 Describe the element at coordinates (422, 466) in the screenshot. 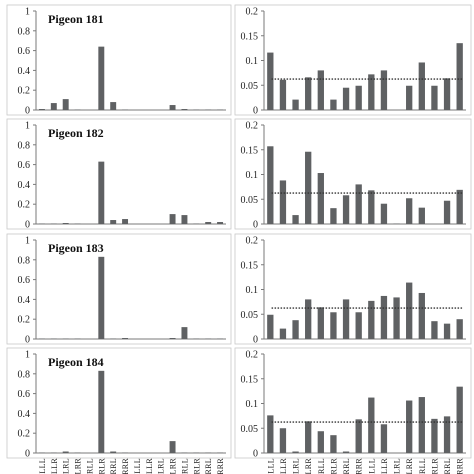

I see `right-x-tick-label: RRLL` at that location.